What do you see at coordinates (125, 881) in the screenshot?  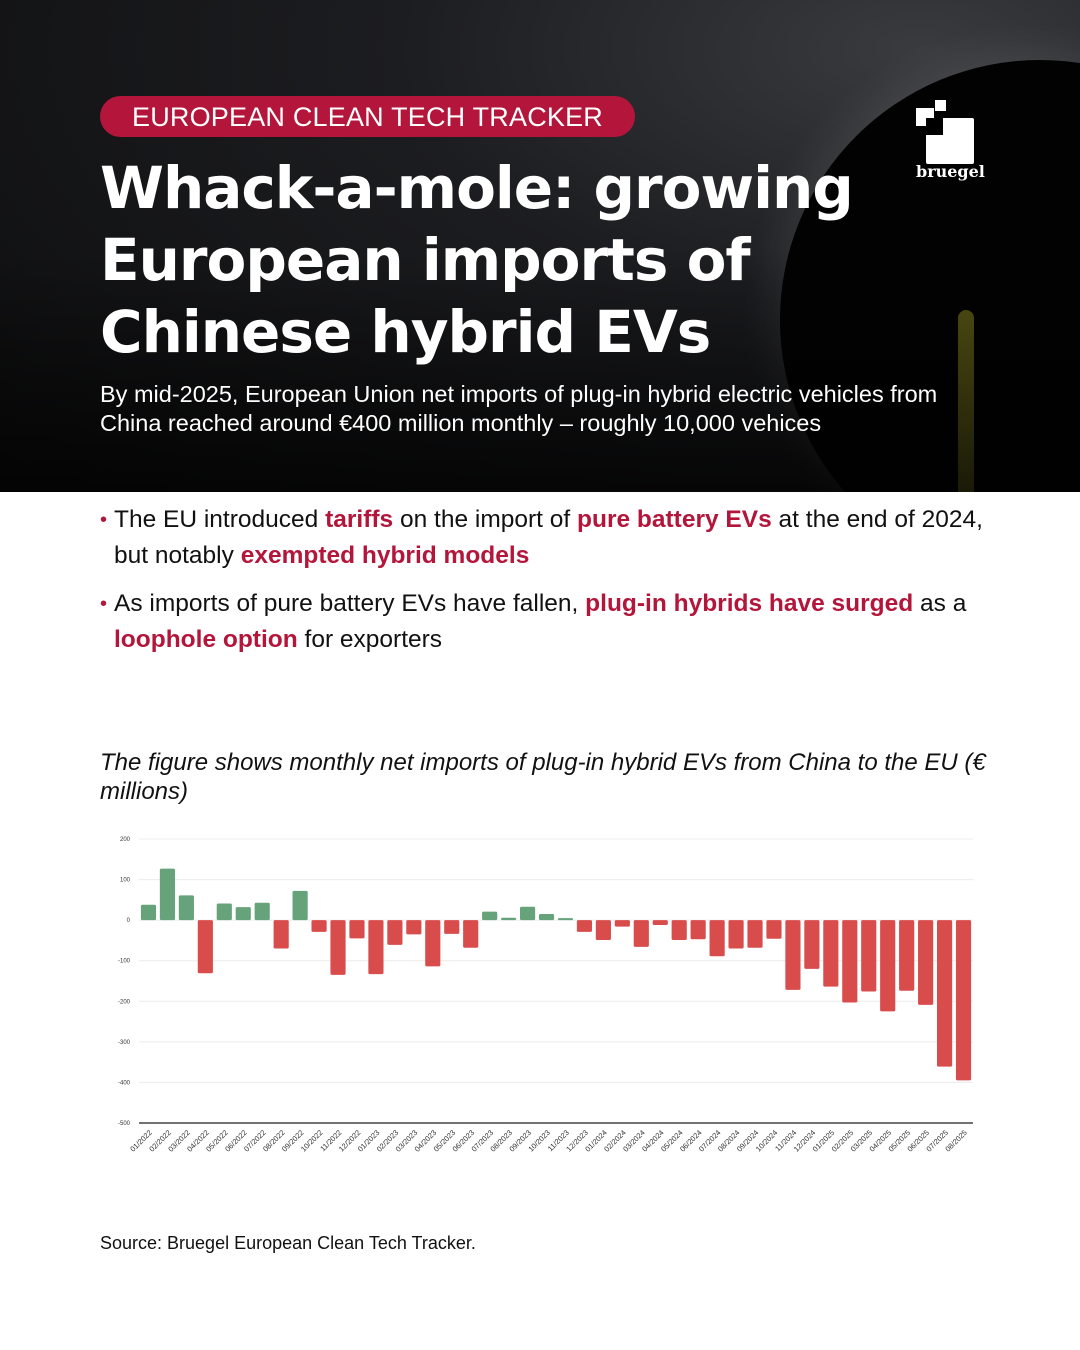 I see `y-tick-label: 100` at bounding box center [125, 881].